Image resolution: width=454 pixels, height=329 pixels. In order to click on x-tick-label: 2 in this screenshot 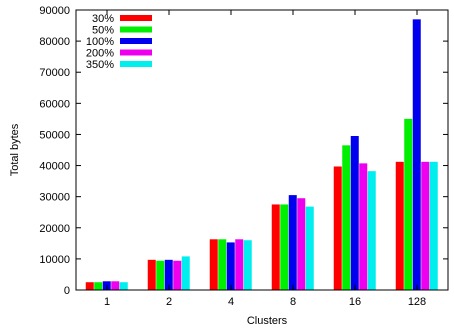, I will do `click(169, 302)`.